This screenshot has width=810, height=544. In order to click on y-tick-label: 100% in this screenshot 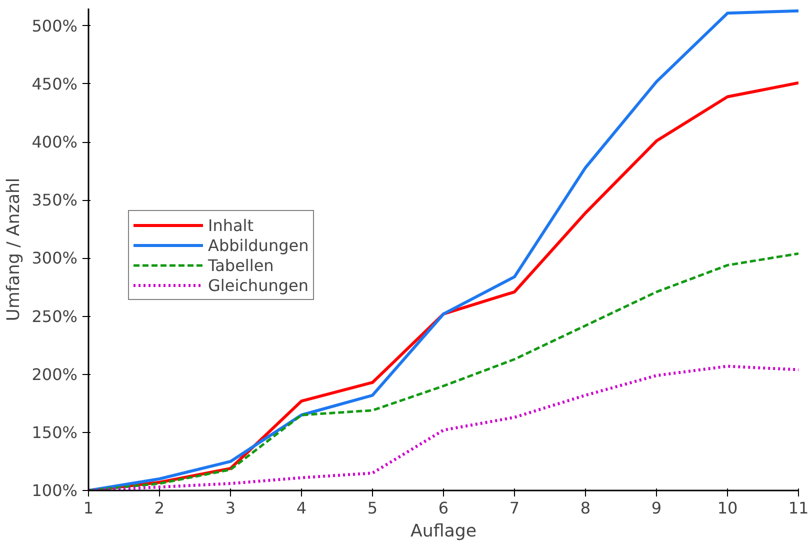, I will do `click(55, 490)`.